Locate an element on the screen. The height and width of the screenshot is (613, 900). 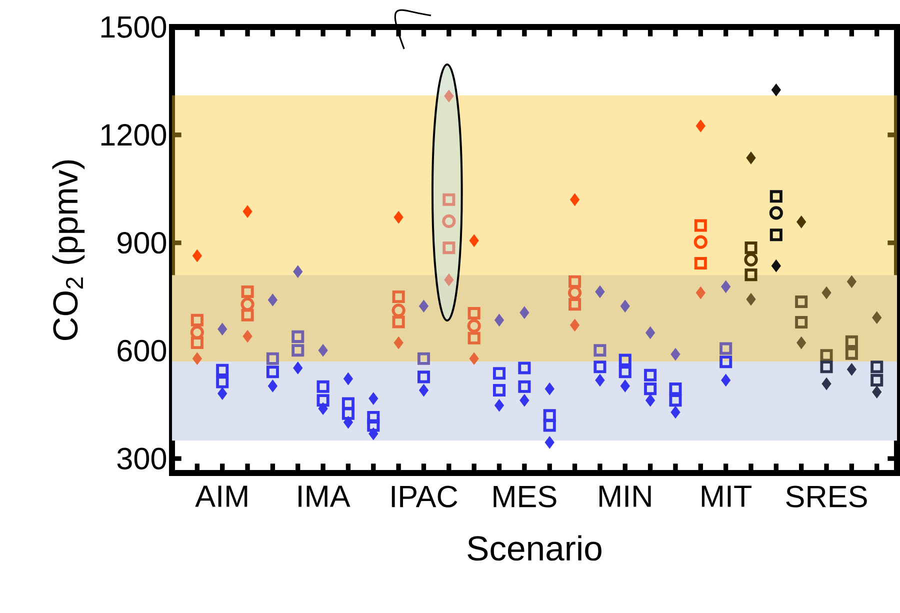
x-tick-label: MIN is located at coordinates (625, 496).